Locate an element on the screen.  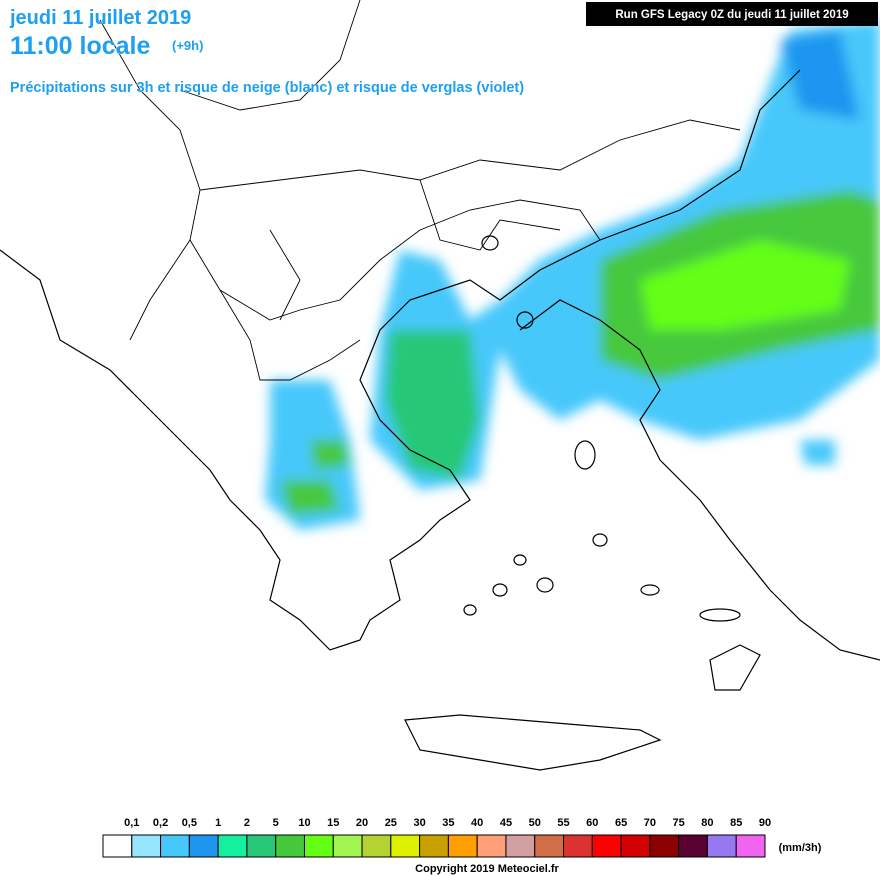
legend-label: 40 is located at coordinates (477, 823).